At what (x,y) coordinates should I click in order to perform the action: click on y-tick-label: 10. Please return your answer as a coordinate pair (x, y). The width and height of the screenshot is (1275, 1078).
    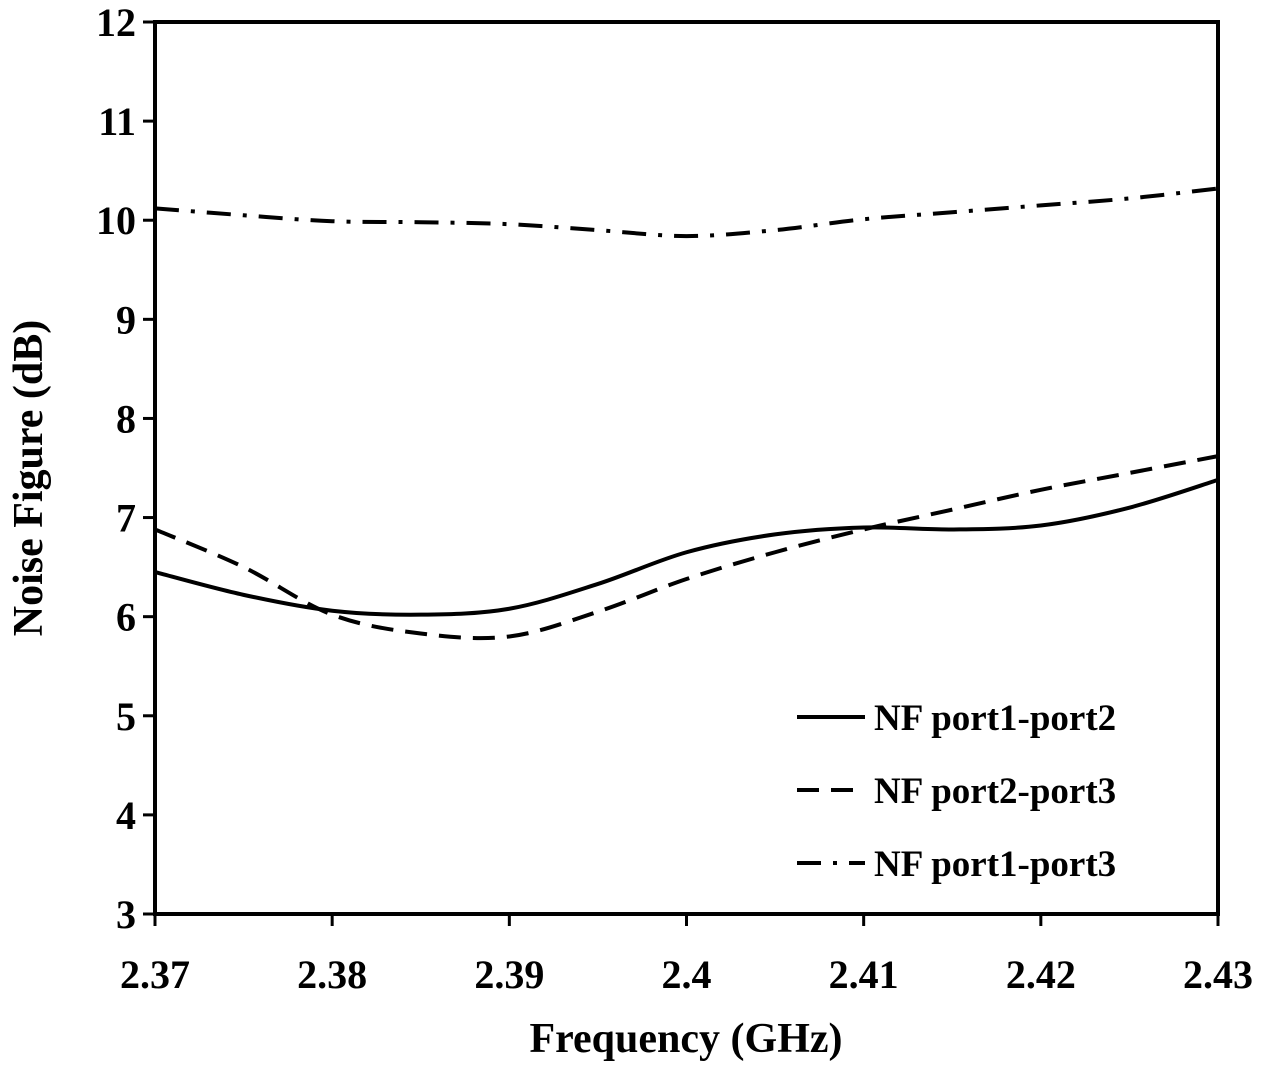
    Looking at the image, I should click on (116, 220).